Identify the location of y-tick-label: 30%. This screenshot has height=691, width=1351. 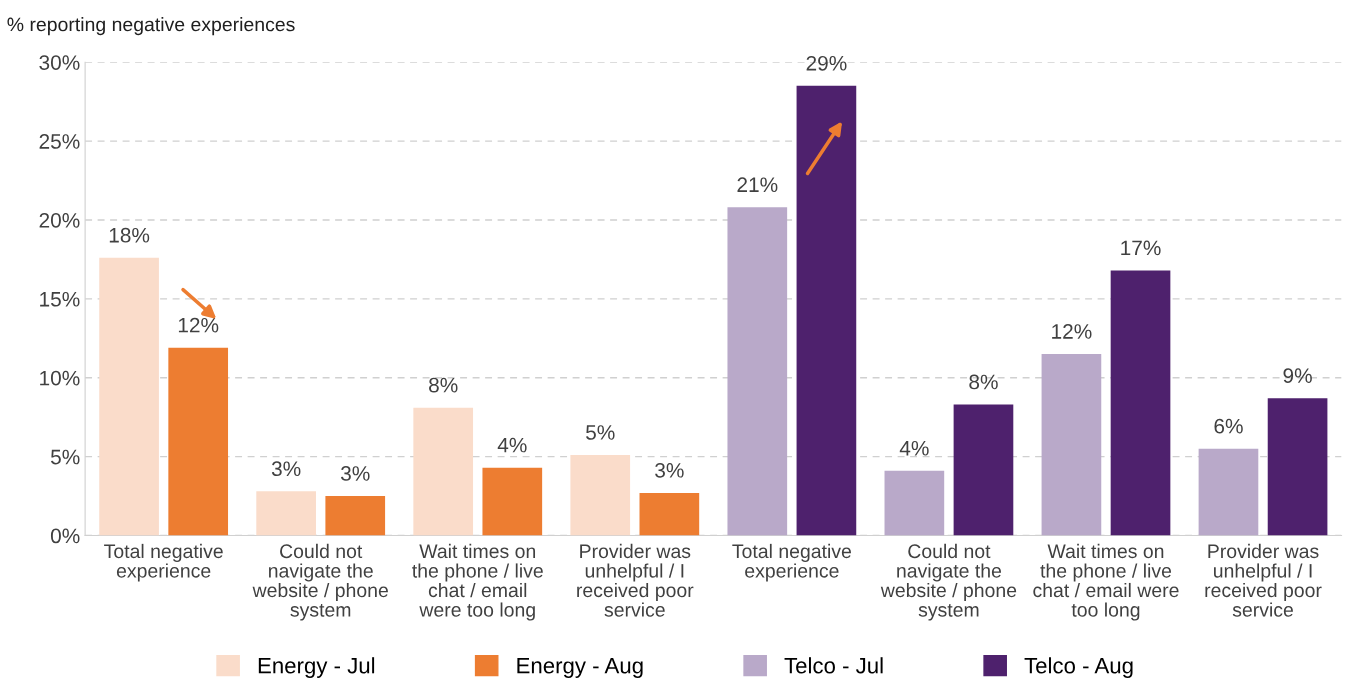
(59, 62).